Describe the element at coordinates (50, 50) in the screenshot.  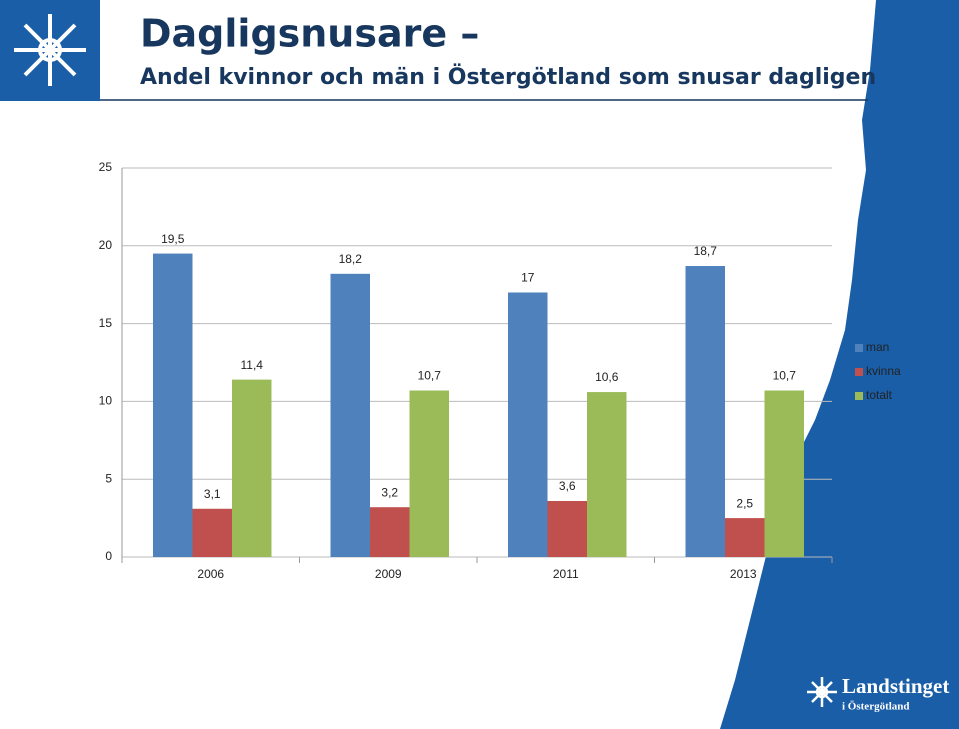
I see `snowflake` at that location.